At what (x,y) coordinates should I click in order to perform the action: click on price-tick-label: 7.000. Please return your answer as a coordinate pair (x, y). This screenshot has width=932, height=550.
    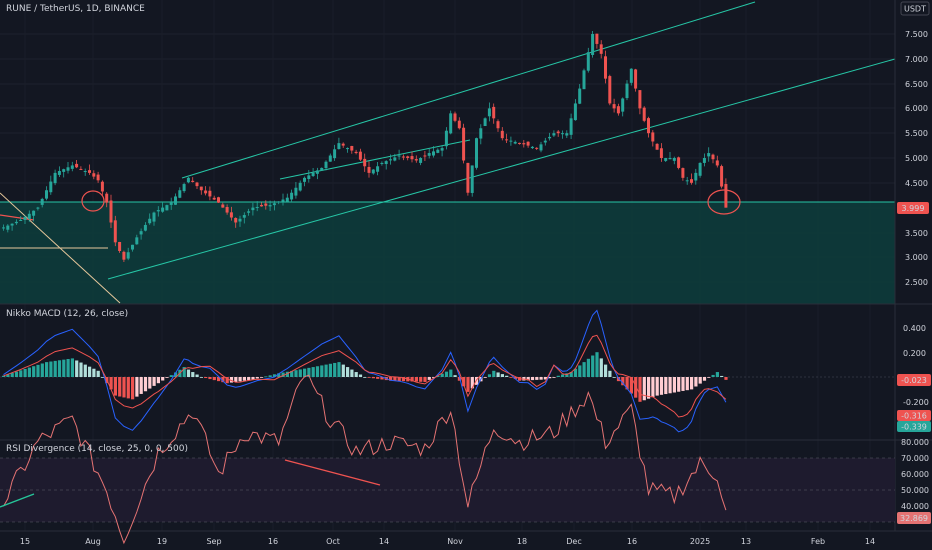
    Looking at the image, I should click on (916, 59).